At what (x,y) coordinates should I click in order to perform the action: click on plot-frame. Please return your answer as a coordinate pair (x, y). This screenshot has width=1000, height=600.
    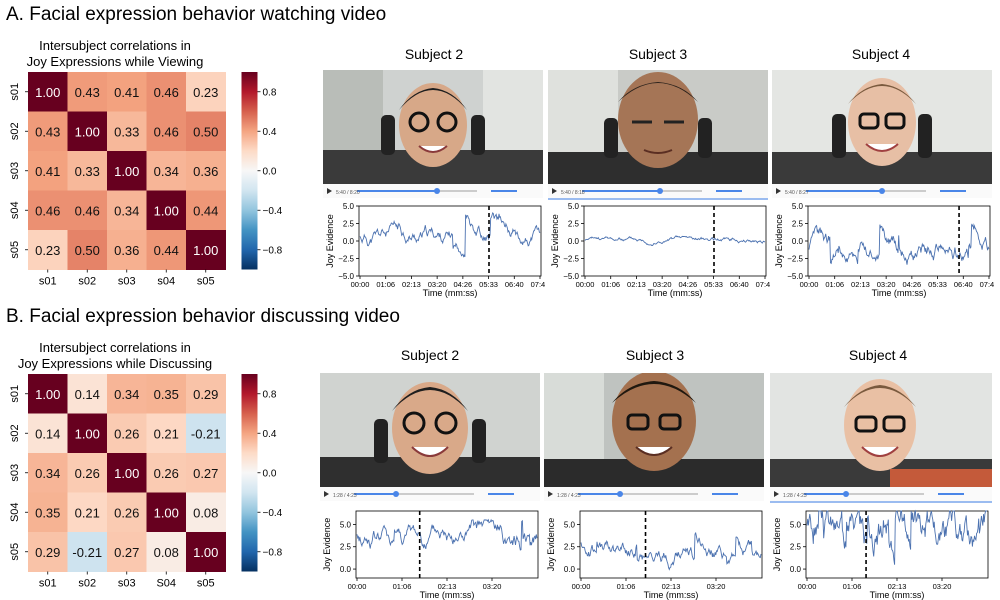
    Looking at the image, I should click on (450, 241).